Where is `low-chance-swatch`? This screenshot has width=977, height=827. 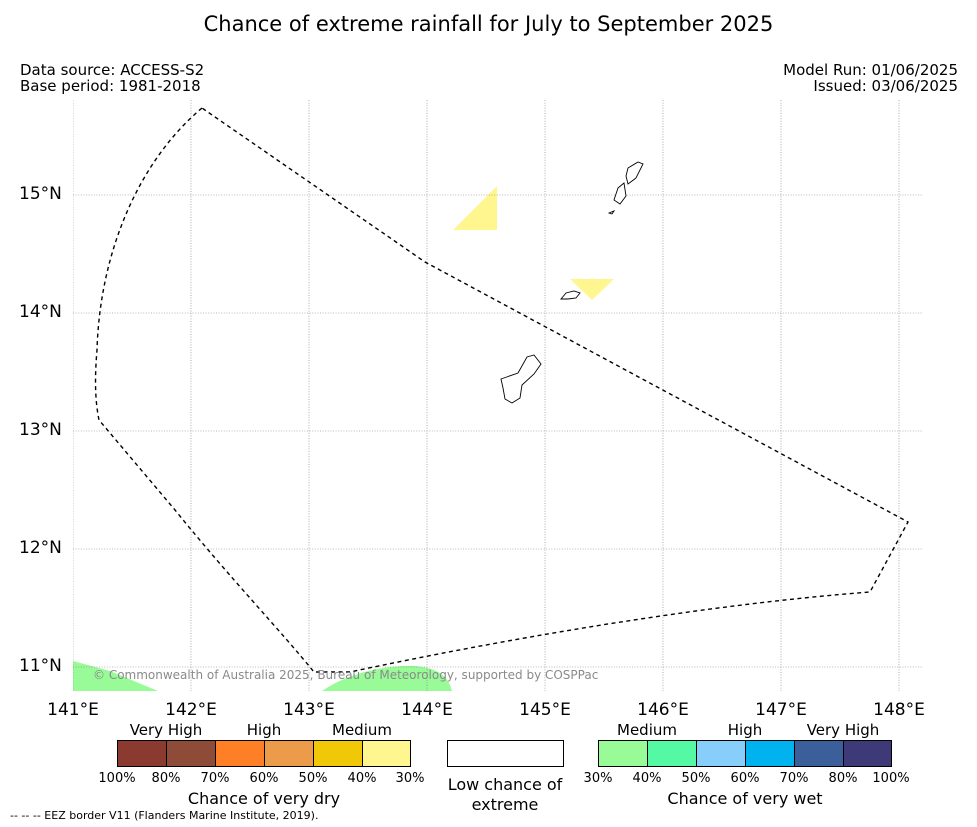 low-chance-swatch is located at coordinates (505, 753).